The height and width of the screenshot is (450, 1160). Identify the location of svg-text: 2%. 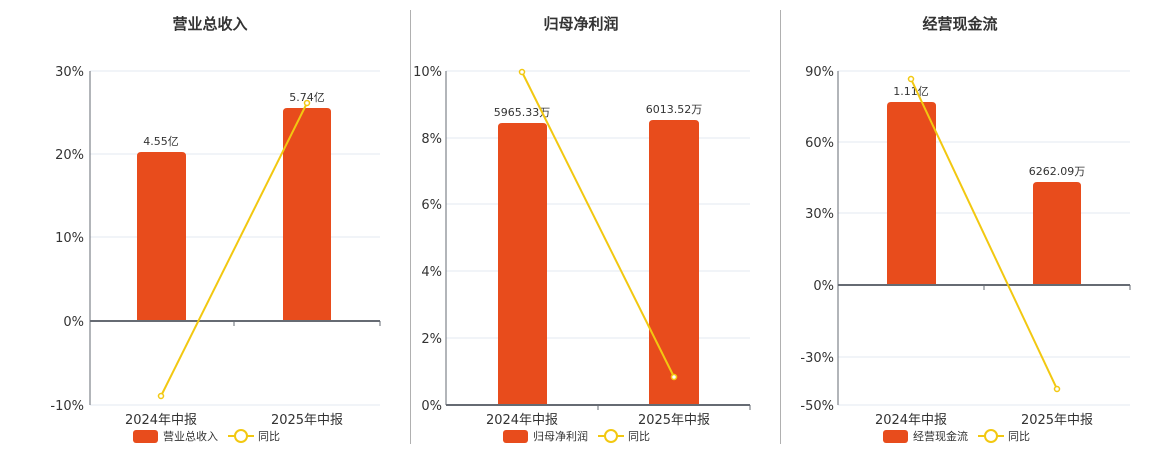
(431, 339).